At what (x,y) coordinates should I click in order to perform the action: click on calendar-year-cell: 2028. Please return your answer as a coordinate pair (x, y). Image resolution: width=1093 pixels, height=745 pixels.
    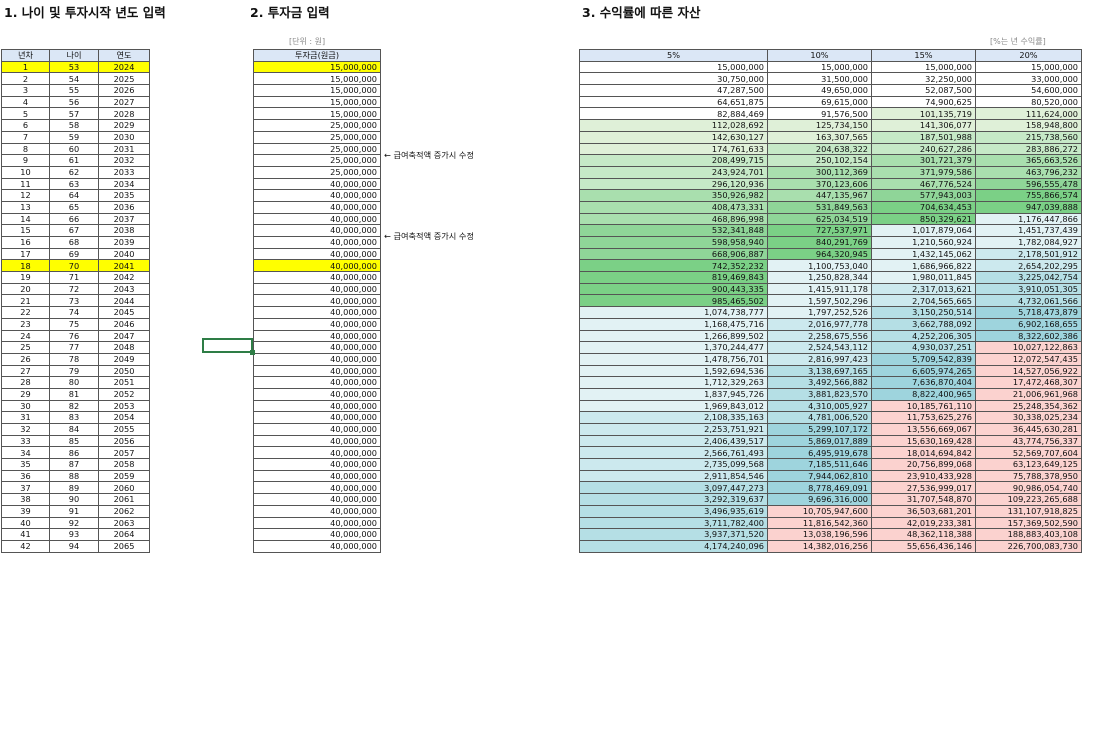
    Looking at the image, I should click on (124, 114).